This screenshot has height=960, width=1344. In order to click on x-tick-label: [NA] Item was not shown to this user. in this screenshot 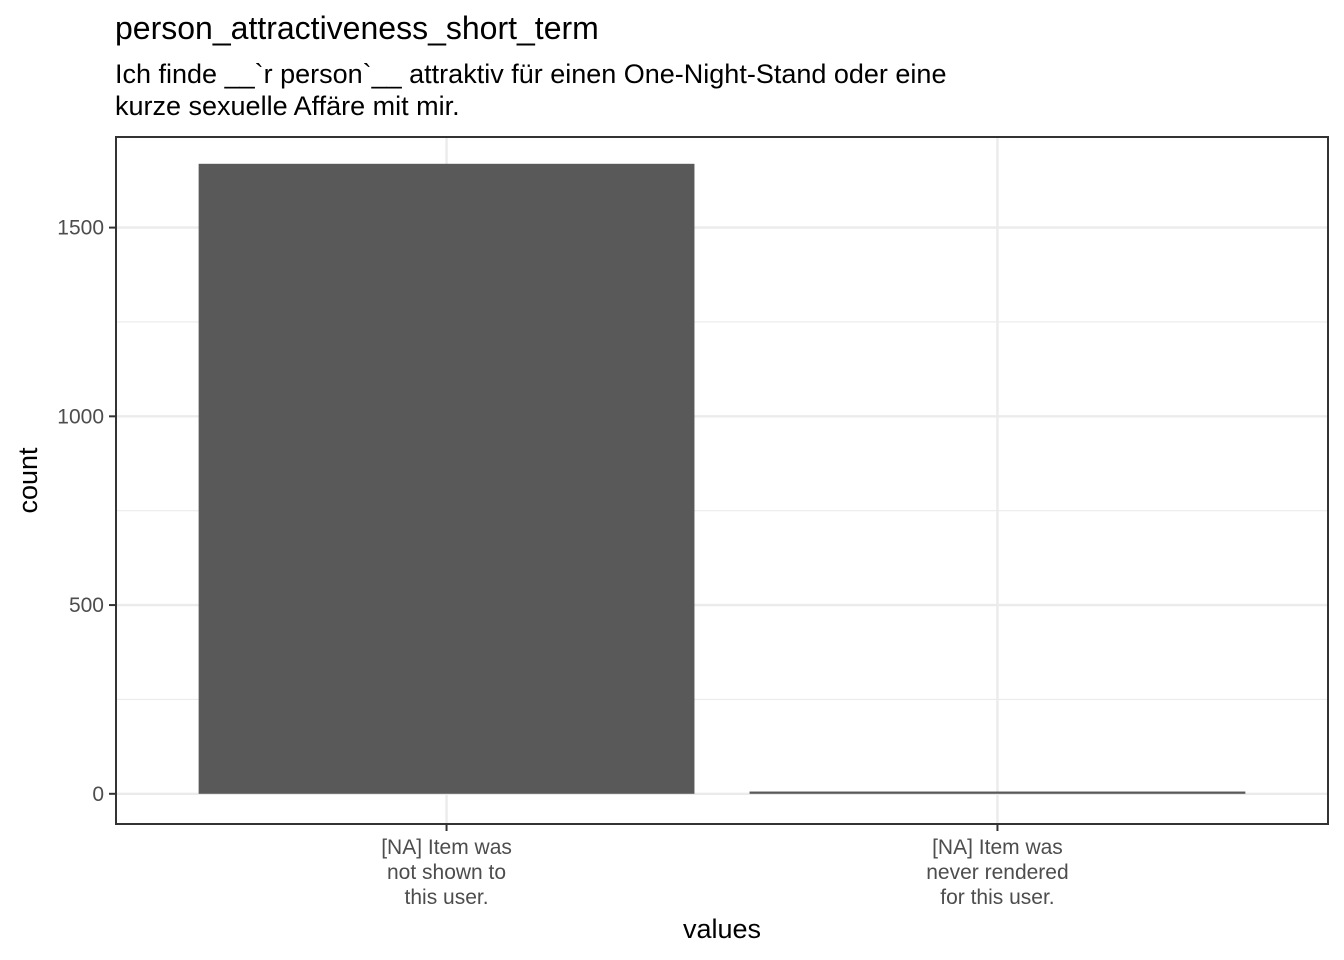, I will do `click(446, 872)`.